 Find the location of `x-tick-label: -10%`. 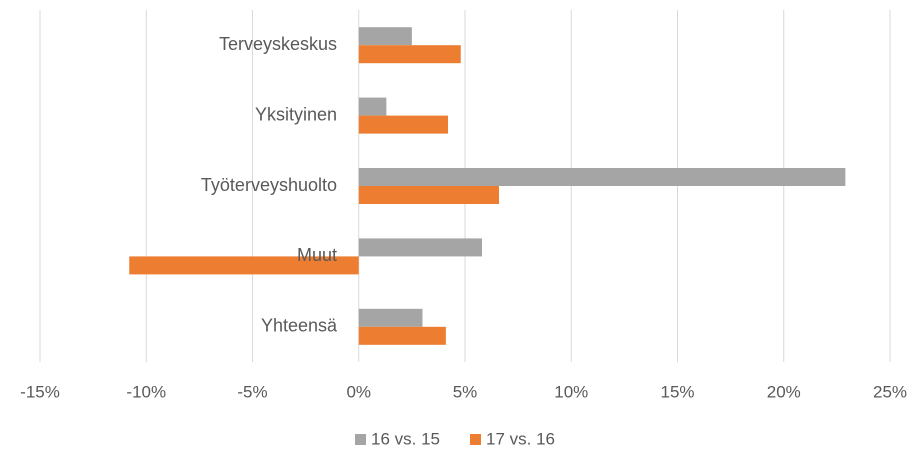

x-tick-label: -10% is located at coordinates (146, 391).